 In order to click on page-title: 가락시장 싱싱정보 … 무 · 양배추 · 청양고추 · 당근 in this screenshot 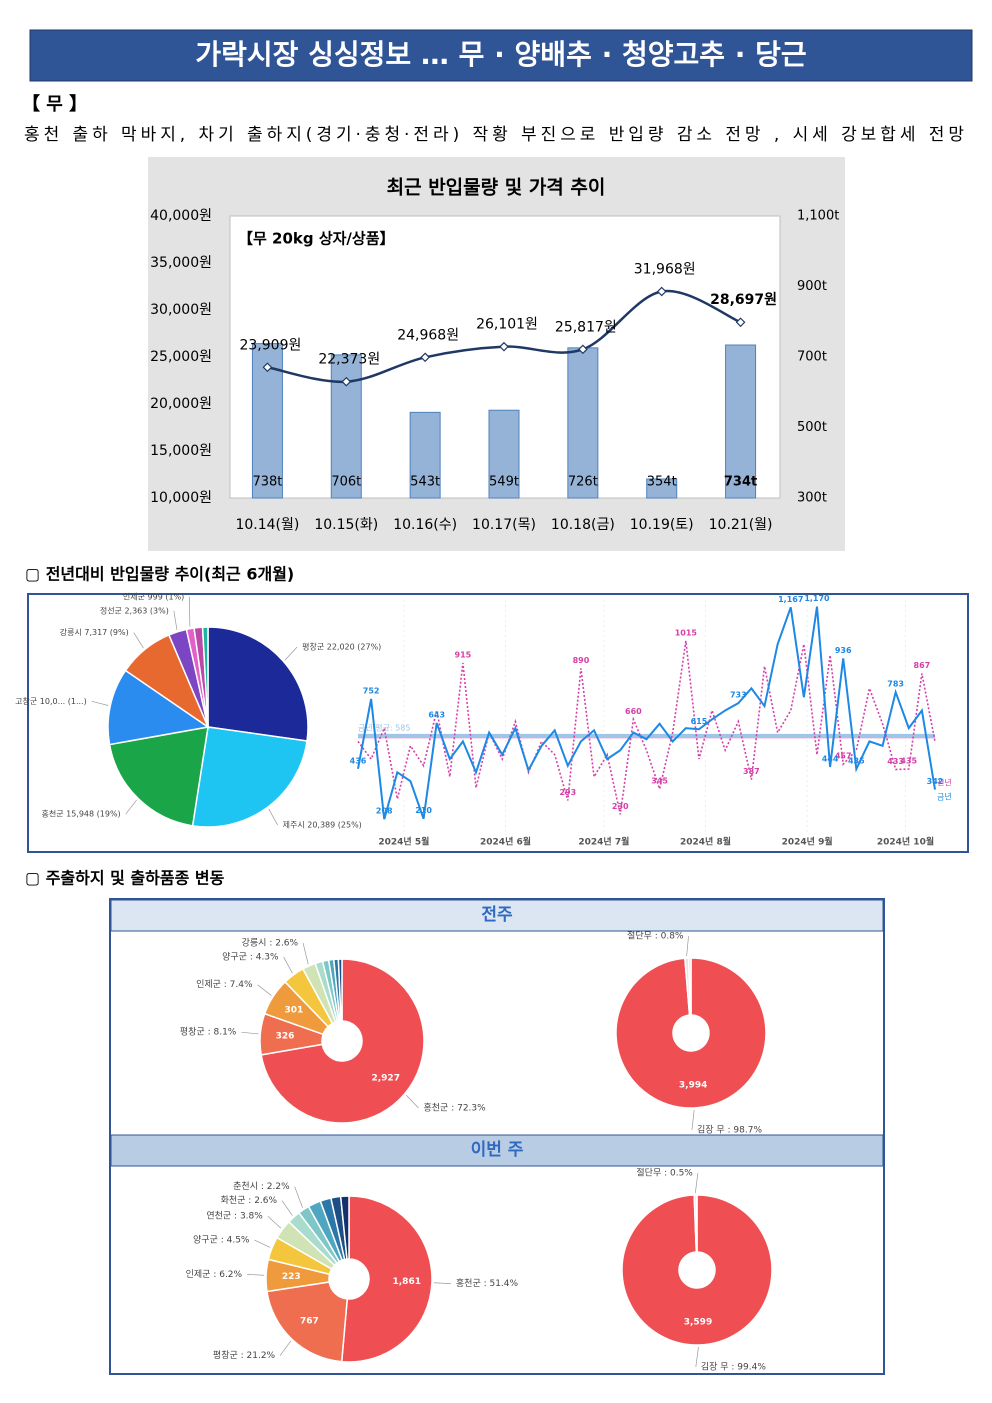, I will do `click(500, 54)`.